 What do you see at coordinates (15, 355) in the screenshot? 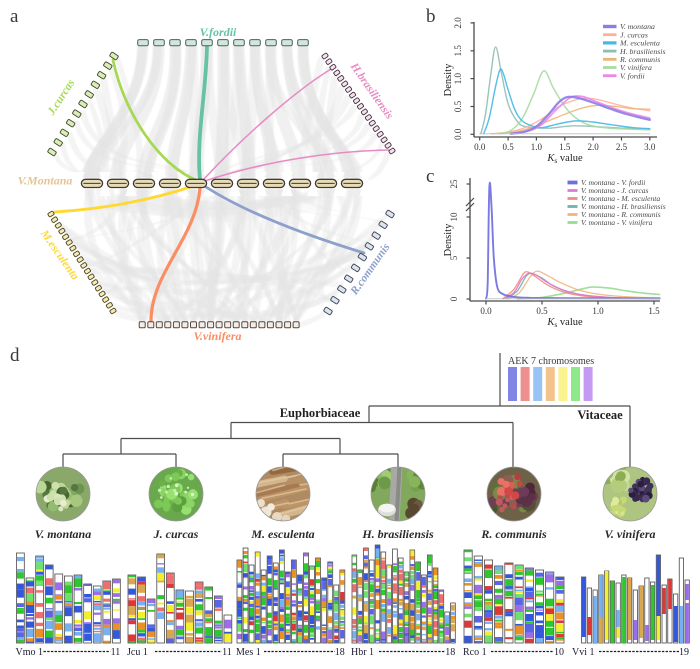
I see `svg-text: d` at bounding box center [15, 355].